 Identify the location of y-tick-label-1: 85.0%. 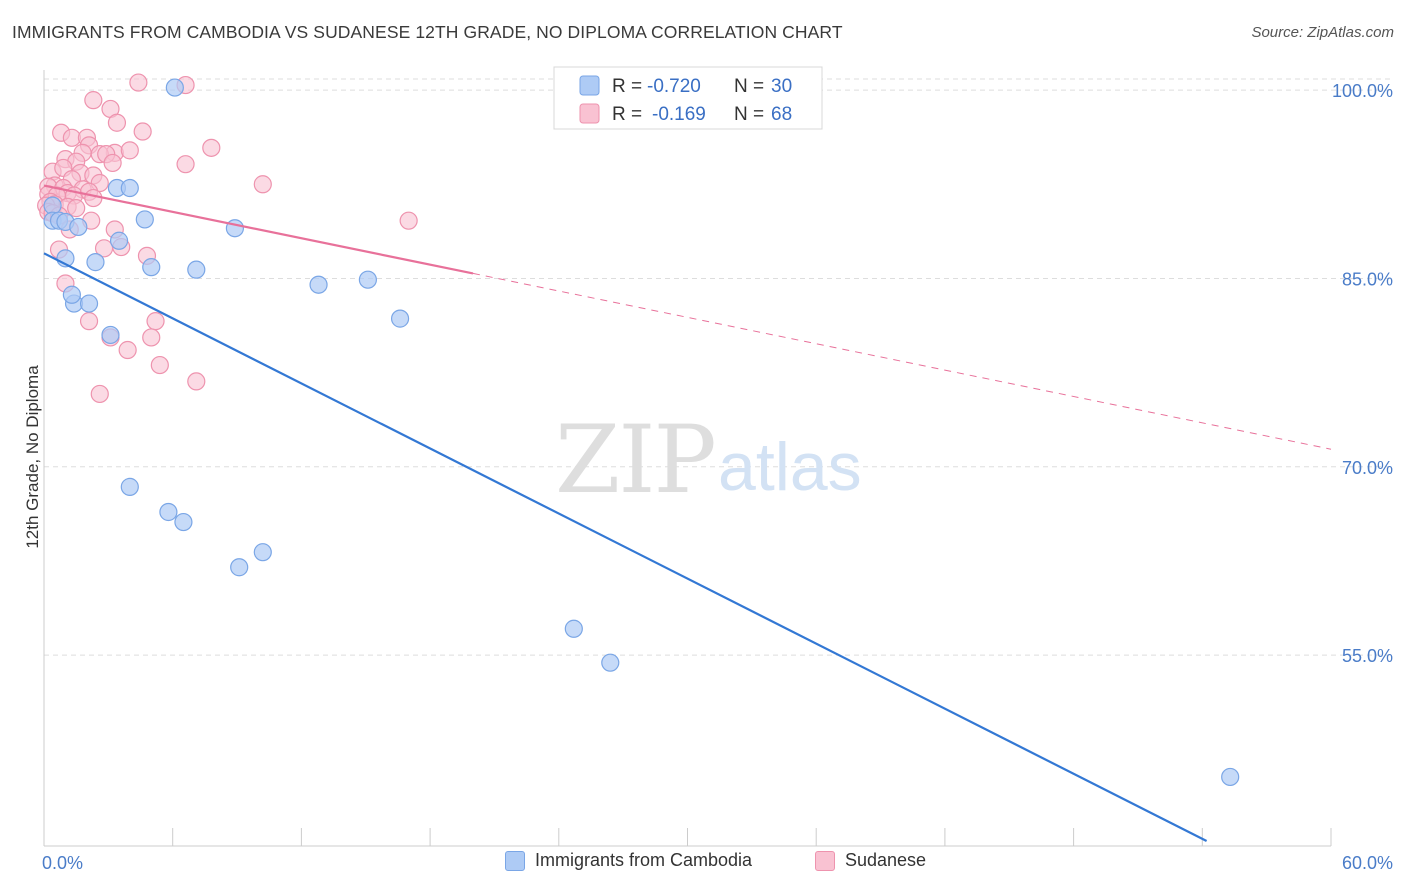
(1367, 279).